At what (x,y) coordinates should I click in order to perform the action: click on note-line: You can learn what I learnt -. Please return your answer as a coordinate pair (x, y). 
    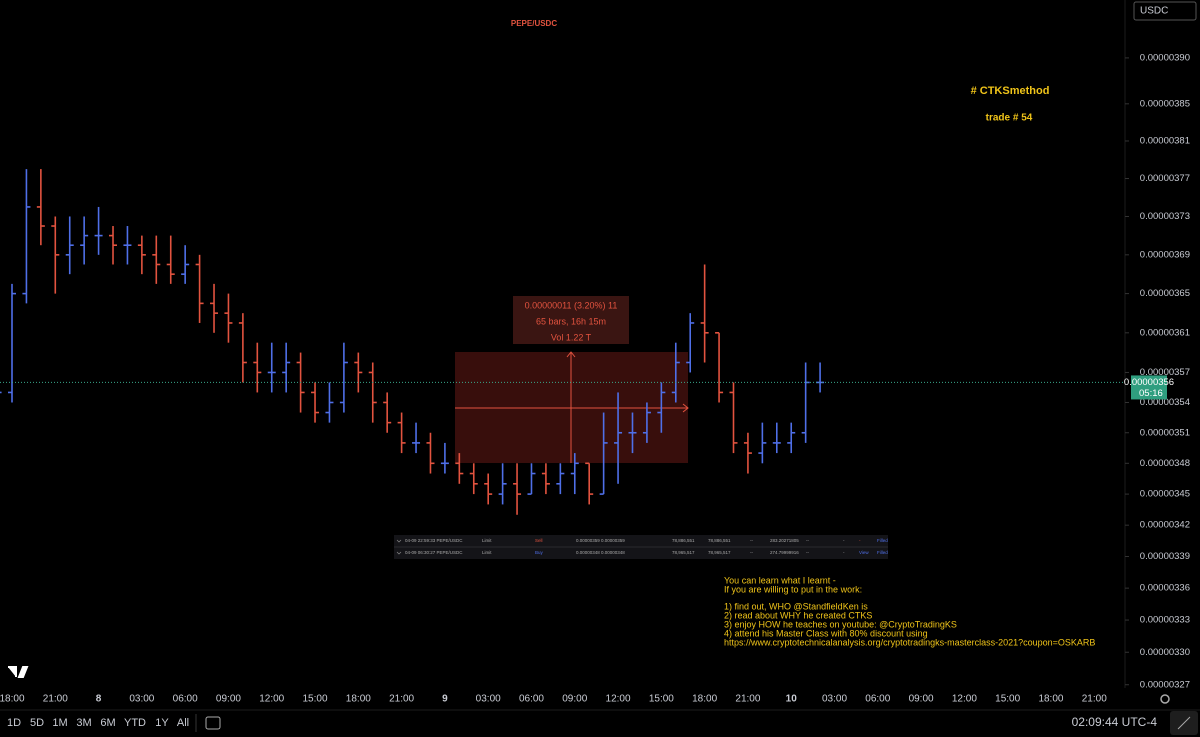
    Looking at the image, I should click on (780, 580).